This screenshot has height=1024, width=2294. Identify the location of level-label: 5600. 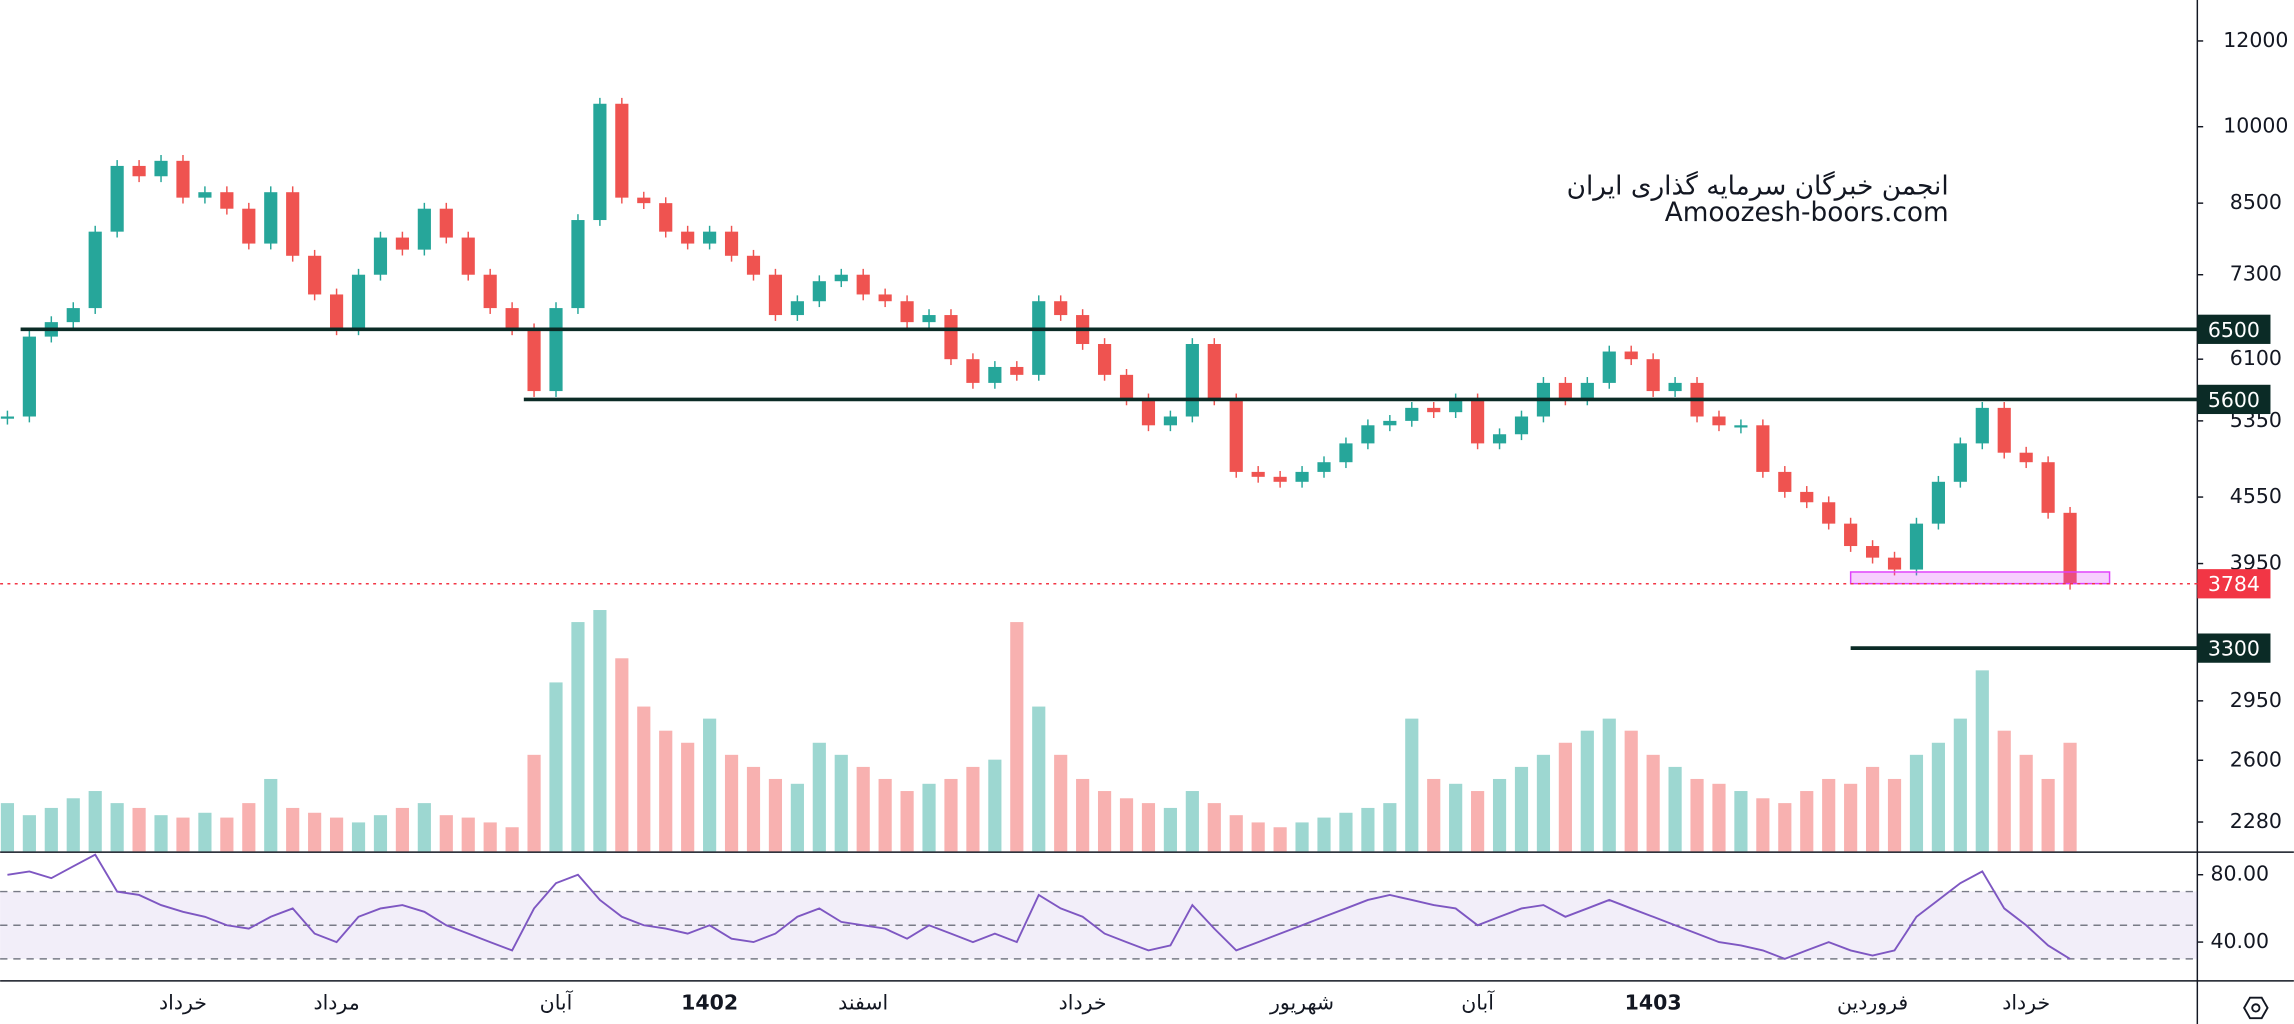
(2234, 400).